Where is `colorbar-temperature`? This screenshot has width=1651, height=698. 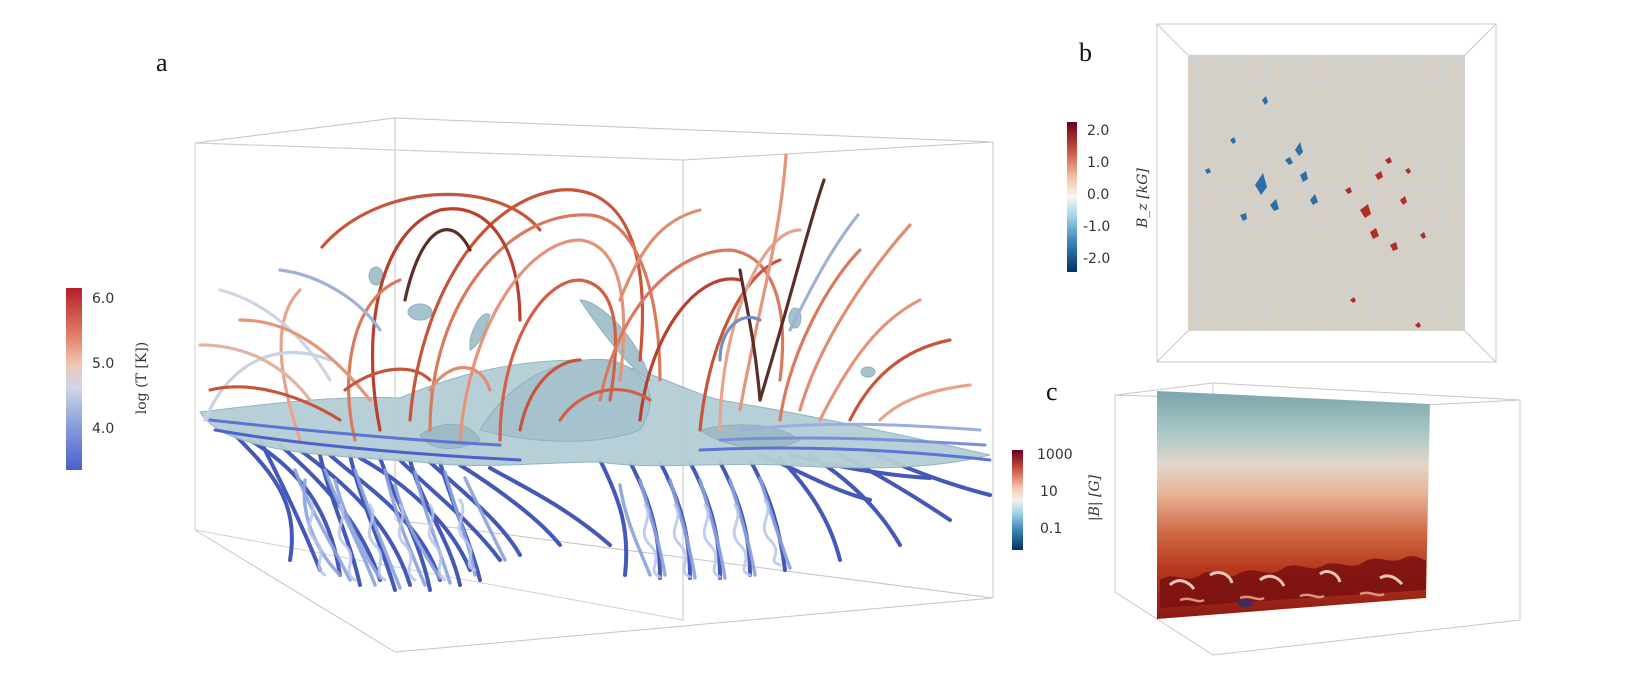 colorbar-temperature is located at coordinates (74, 379).